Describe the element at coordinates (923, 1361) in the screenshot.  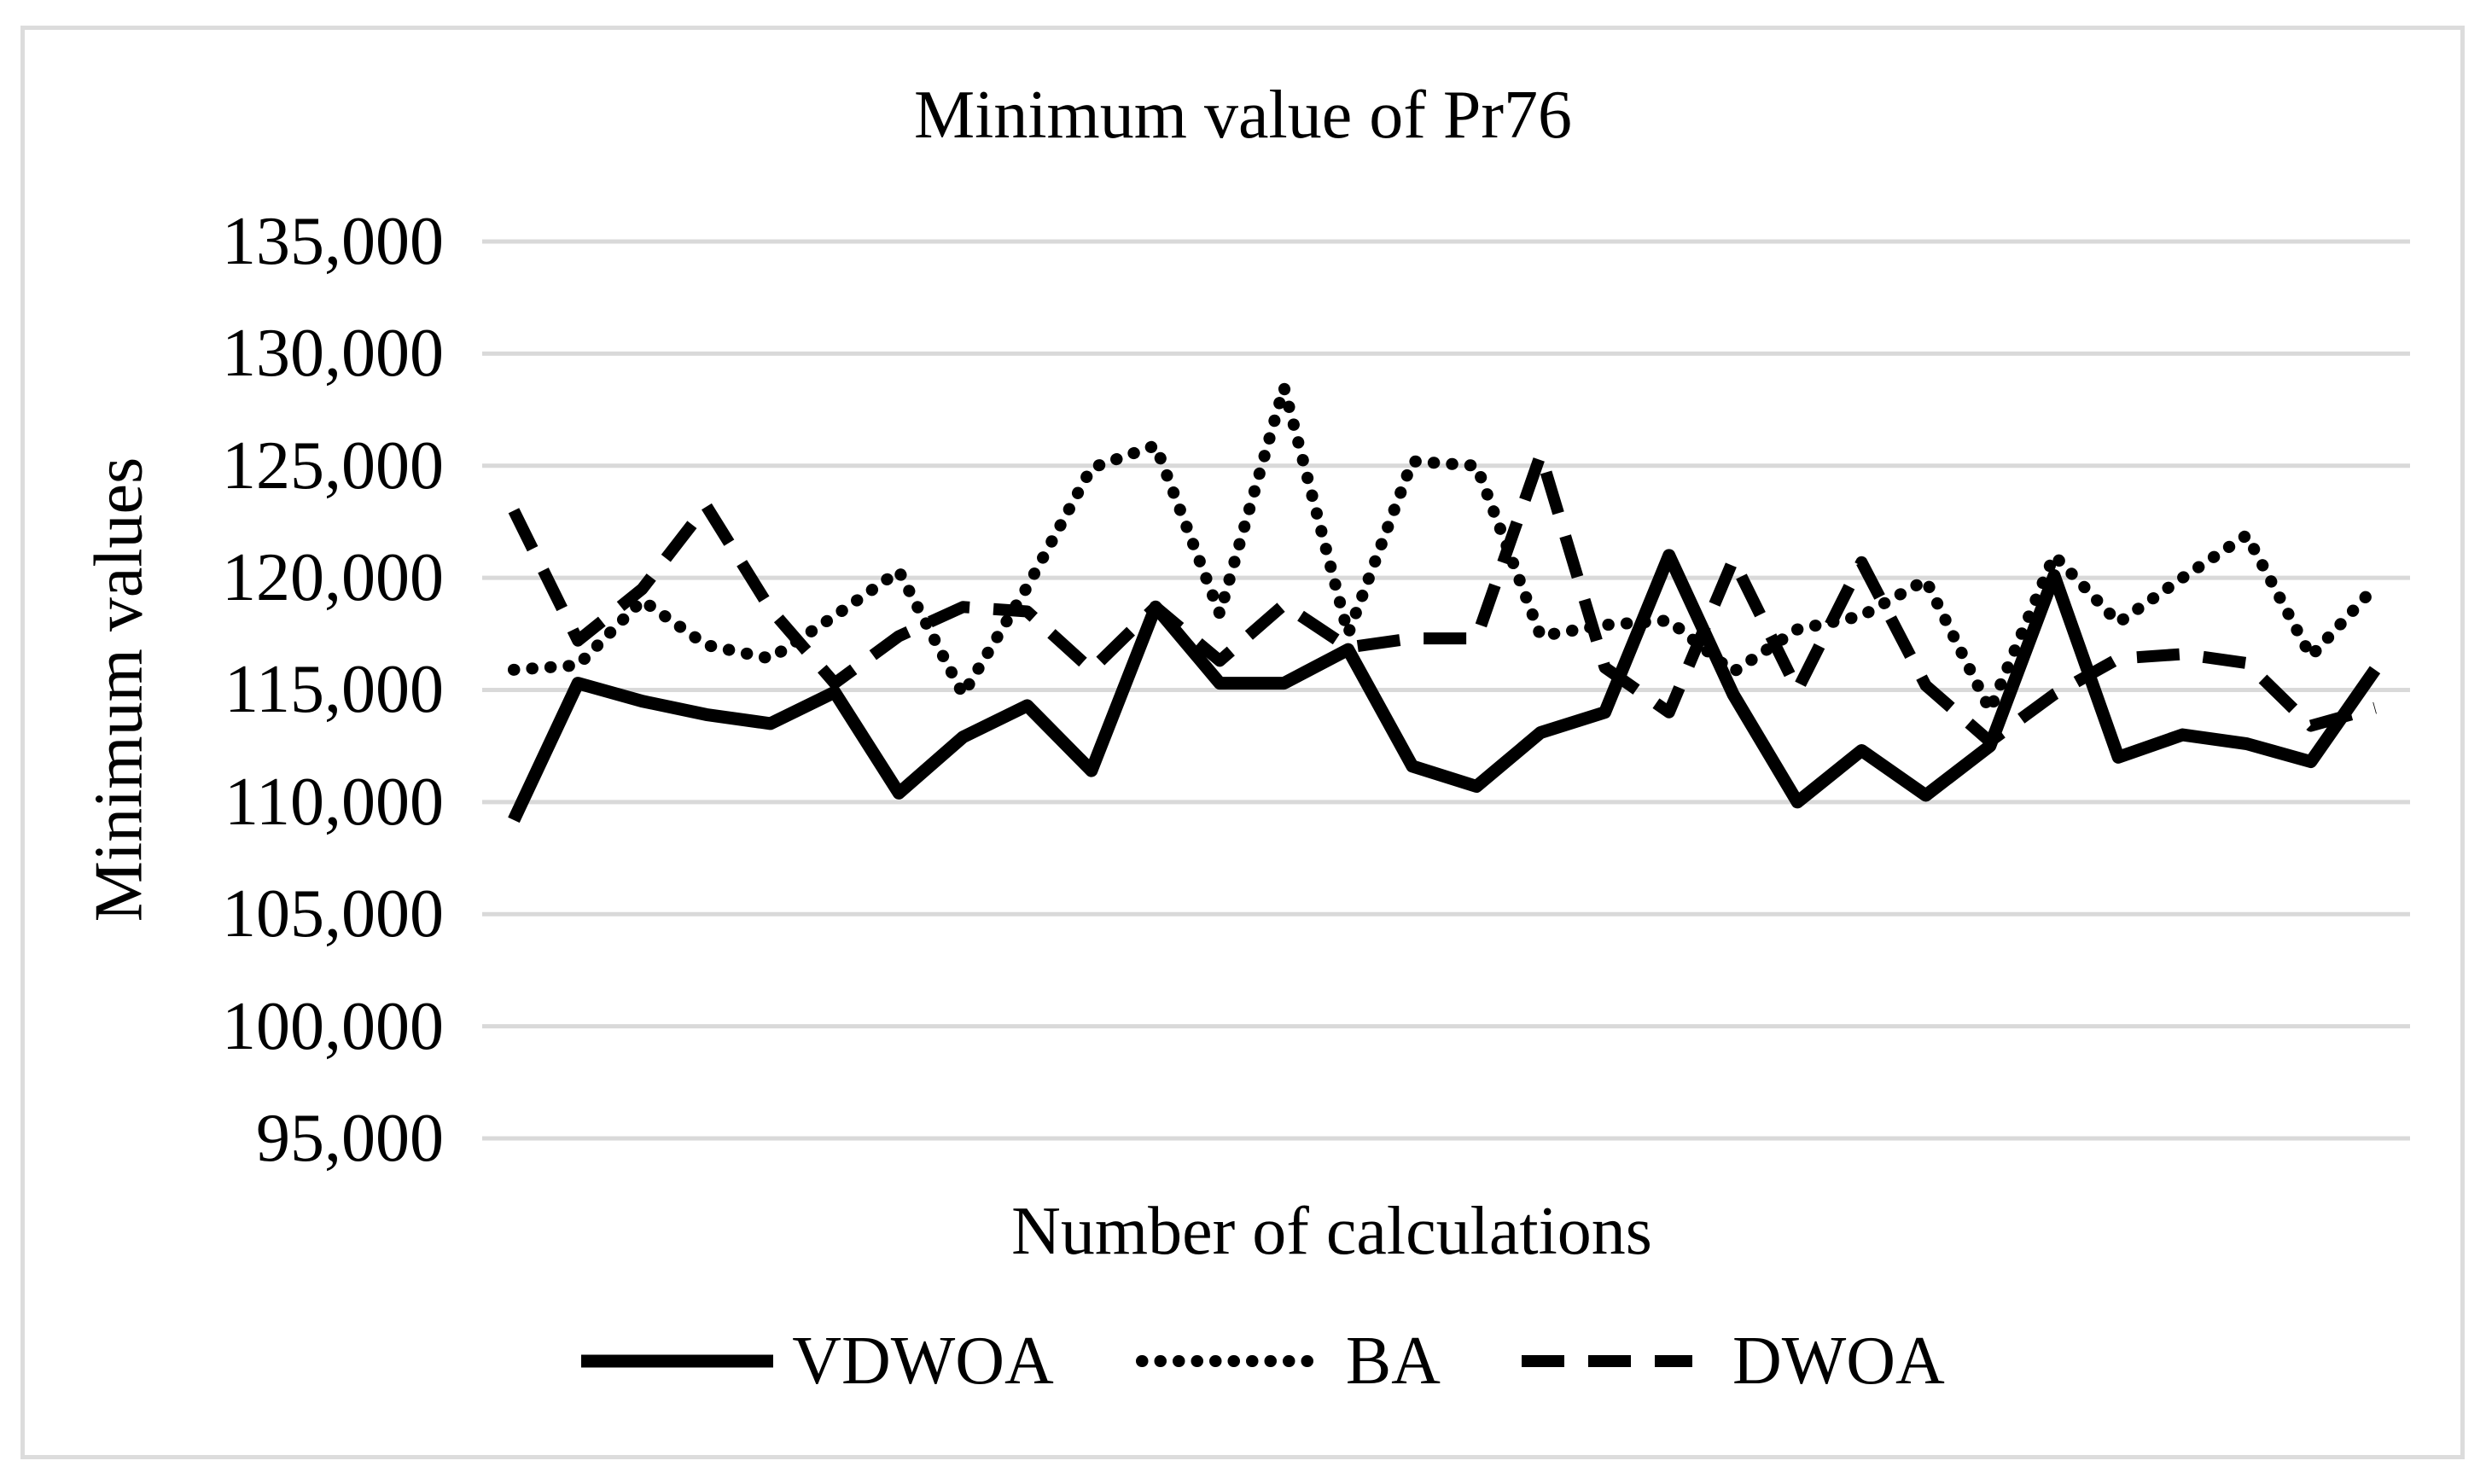
I see `legend-label-vdwoa: VDWOA` at that location.